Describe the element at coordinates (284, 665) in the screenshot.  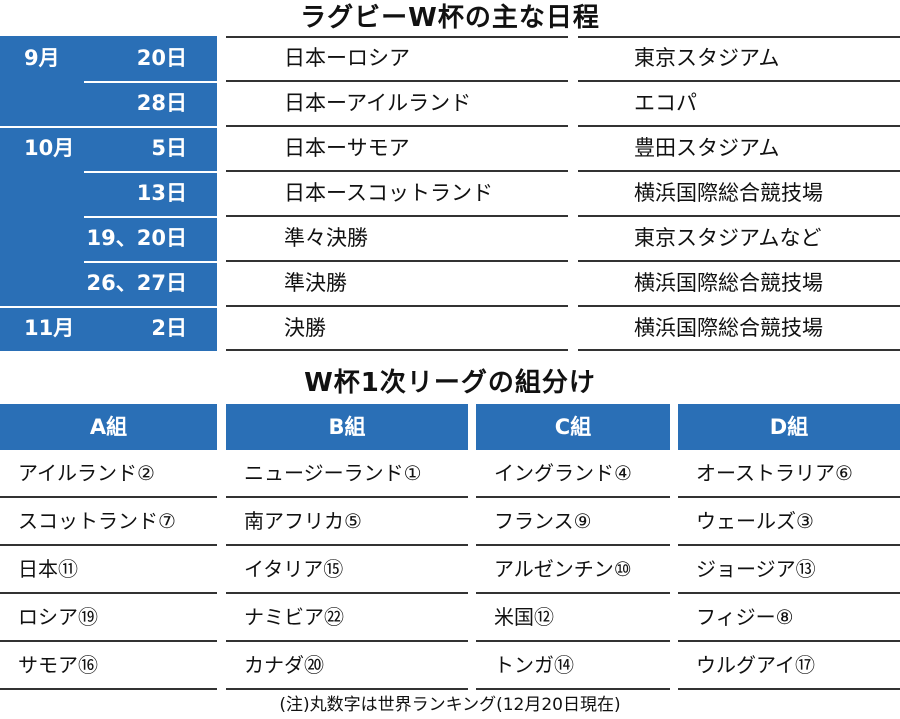
I see `group-team: カナダ⑳` at that location.